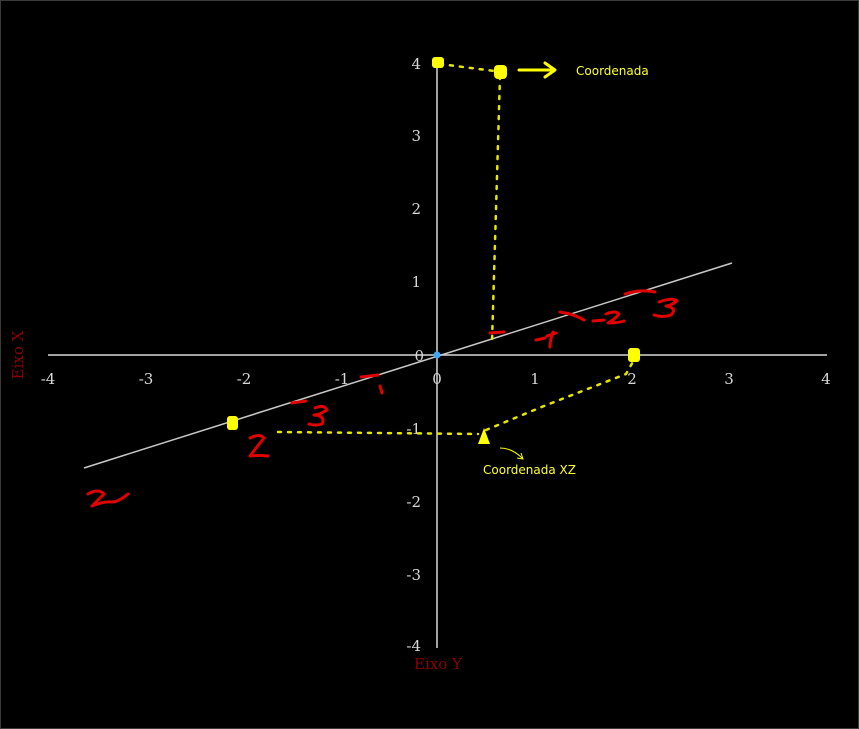 The height and width of the screenshot is (729, 859). Describe the element at coordinates (108, 498) in the screenshot. I see `scribble-bottom-left` at that location.